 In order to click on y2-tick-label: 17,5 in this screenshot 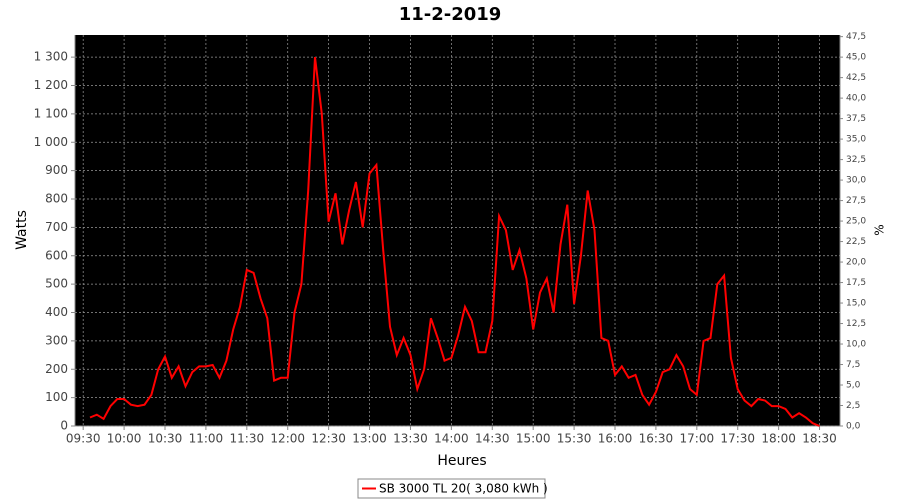, I will do `click(856, 283)`.